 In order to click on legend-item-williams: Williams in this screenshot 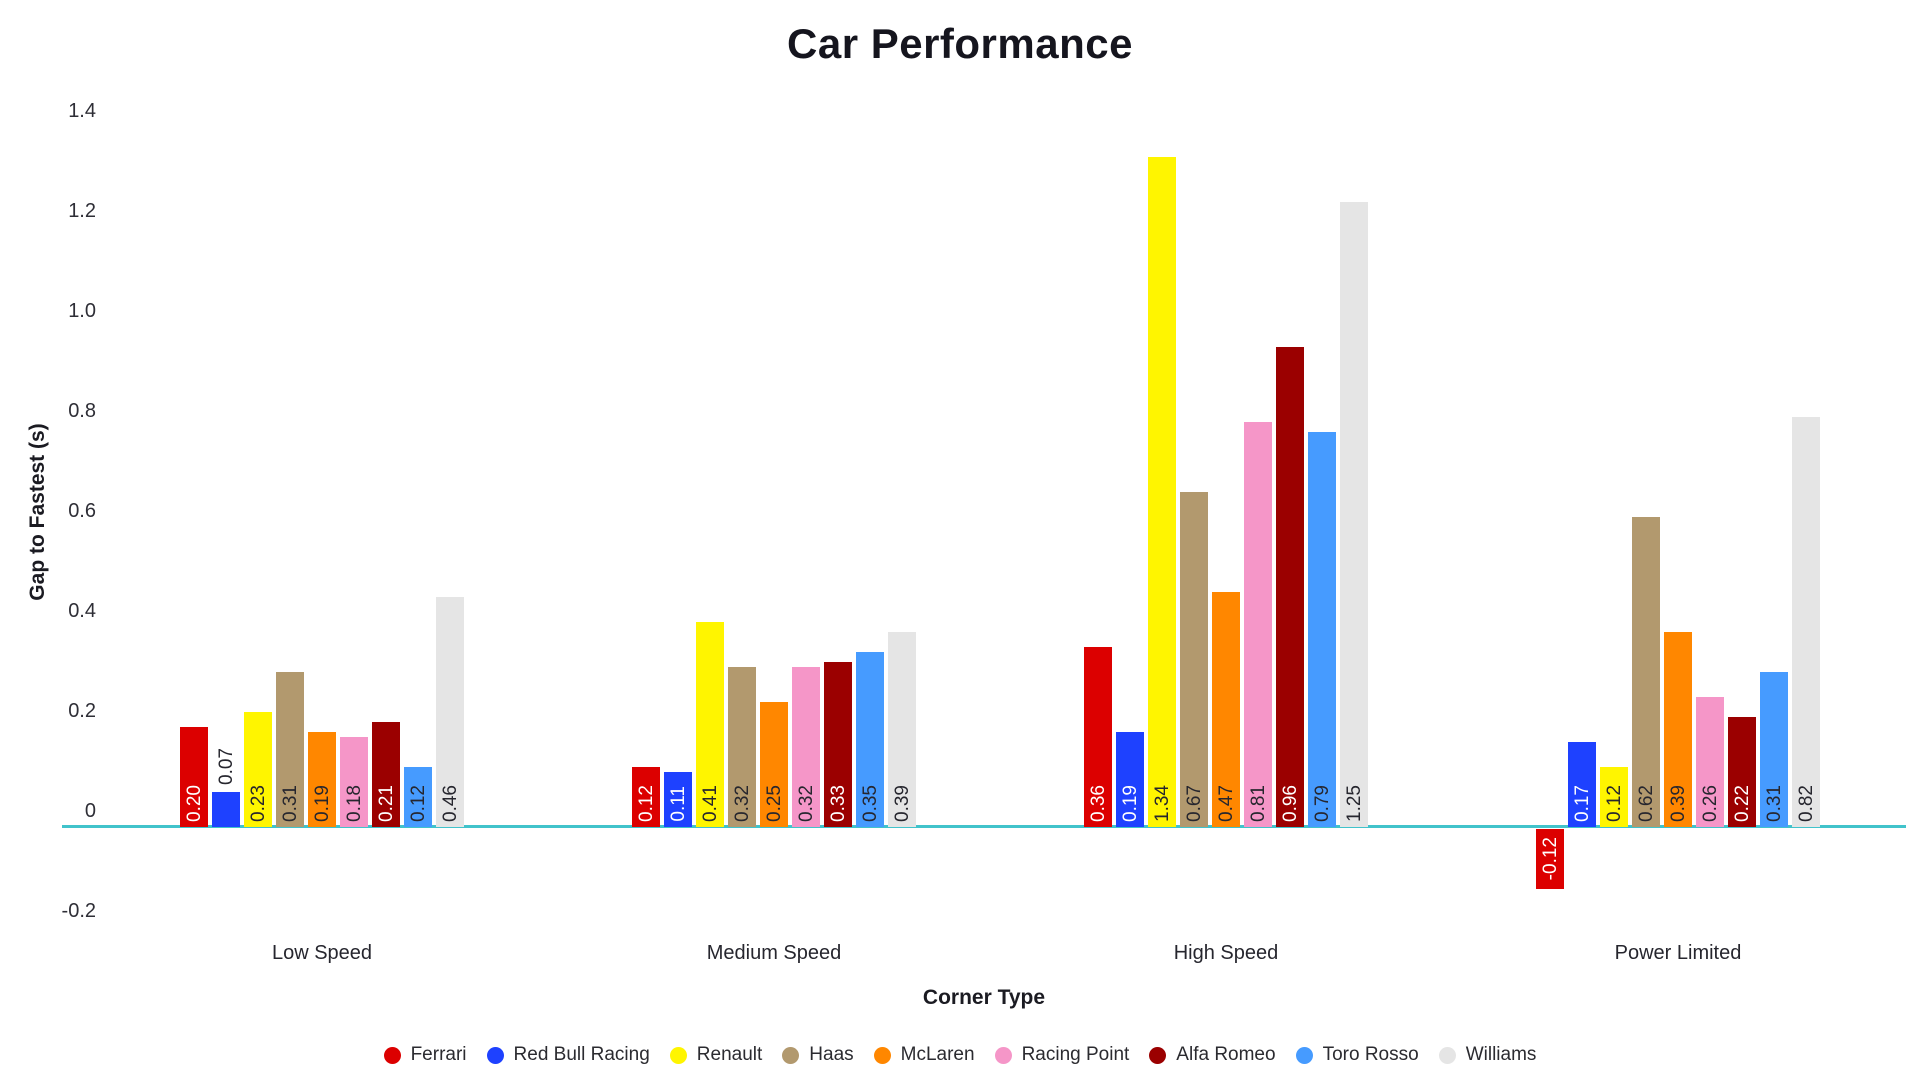, I will do `click(1487, 1055)`.